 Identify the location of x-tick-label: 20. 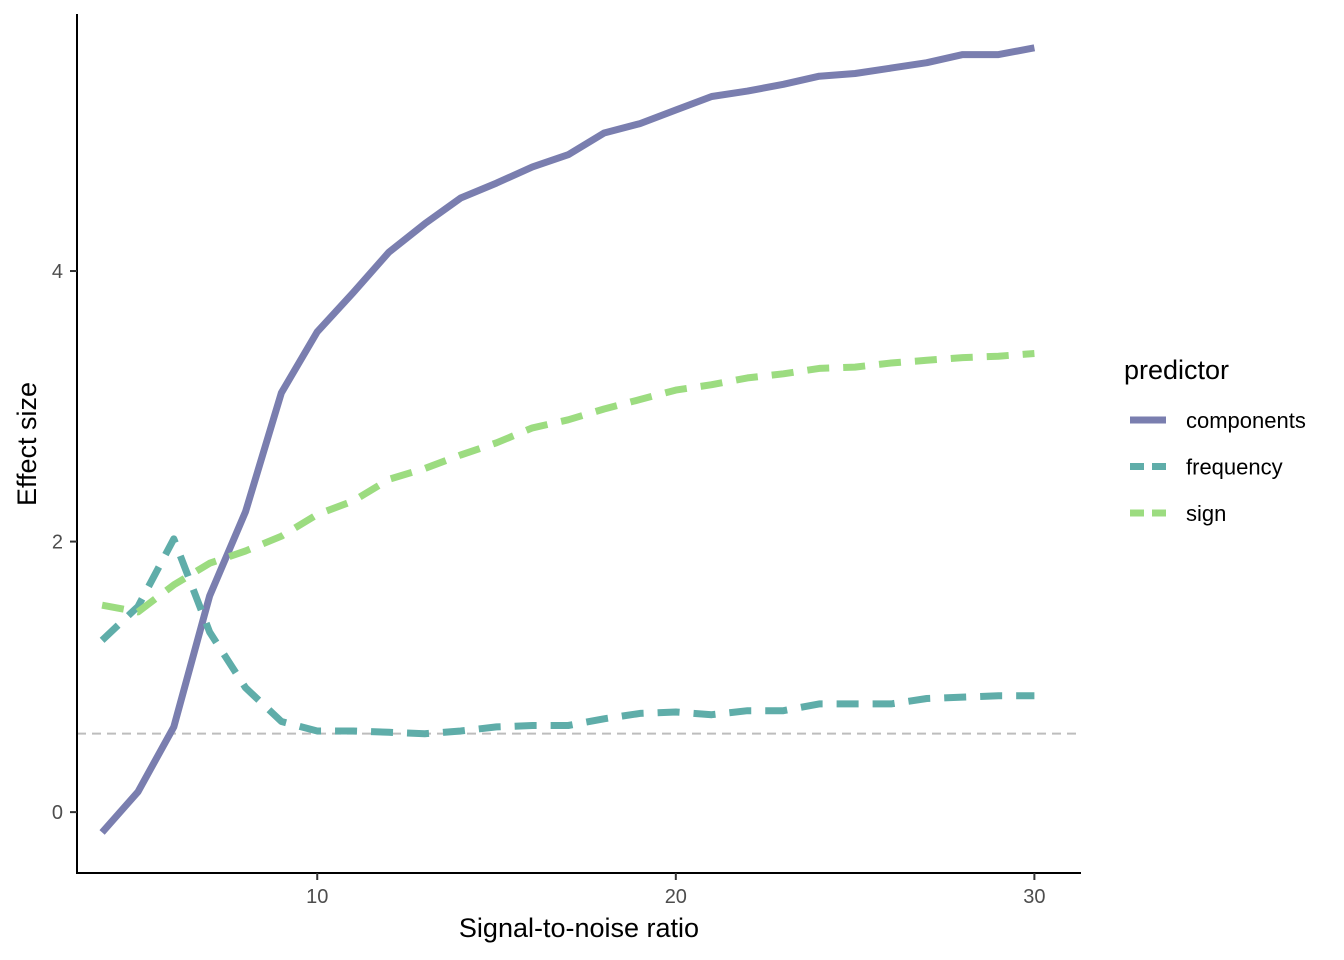
(676, 897).